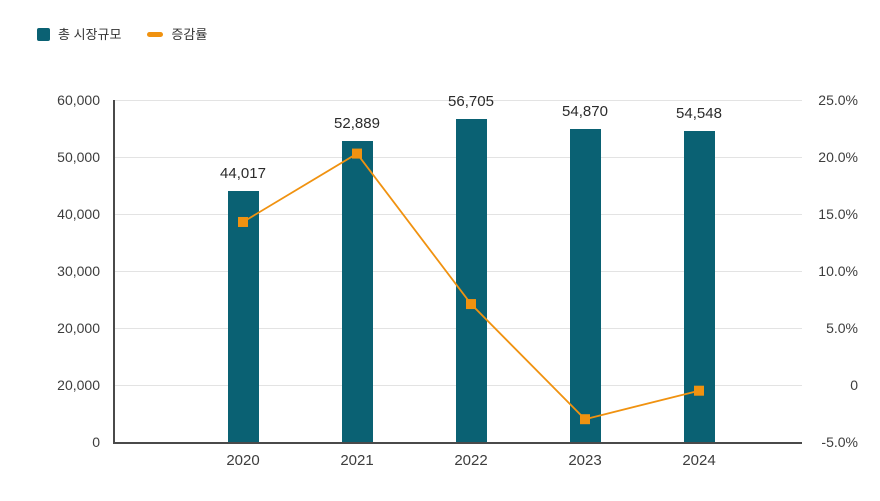  What do you see at coordinates (78, 214) in the screenshot?
I see `left-axis-tick-label: 40,000` at bounding box center [78, 214].